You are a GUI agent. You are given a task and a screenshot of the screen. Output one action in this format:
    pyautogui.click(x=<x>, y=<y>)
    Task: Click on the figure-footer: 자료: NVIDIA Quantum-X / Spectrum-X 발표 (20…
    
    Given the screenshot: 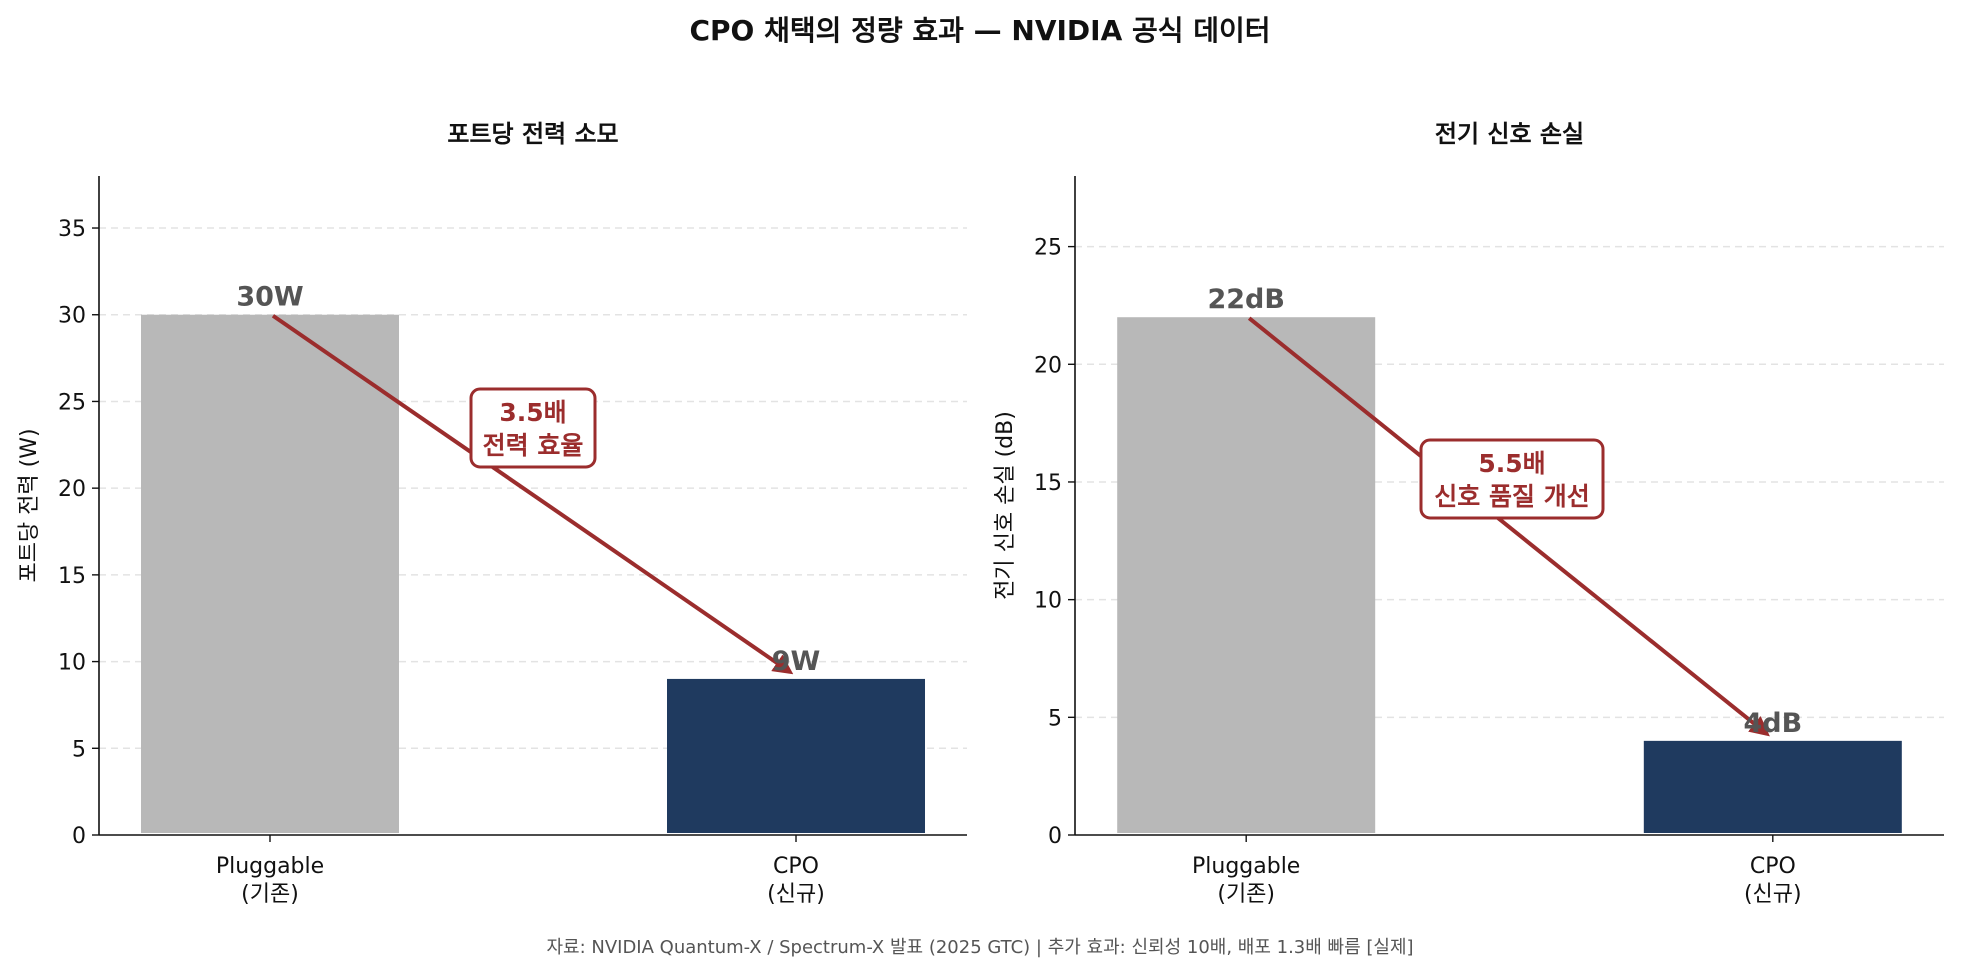 What is the action you would take?
    pyautogui.click(x=979, y=947)
    